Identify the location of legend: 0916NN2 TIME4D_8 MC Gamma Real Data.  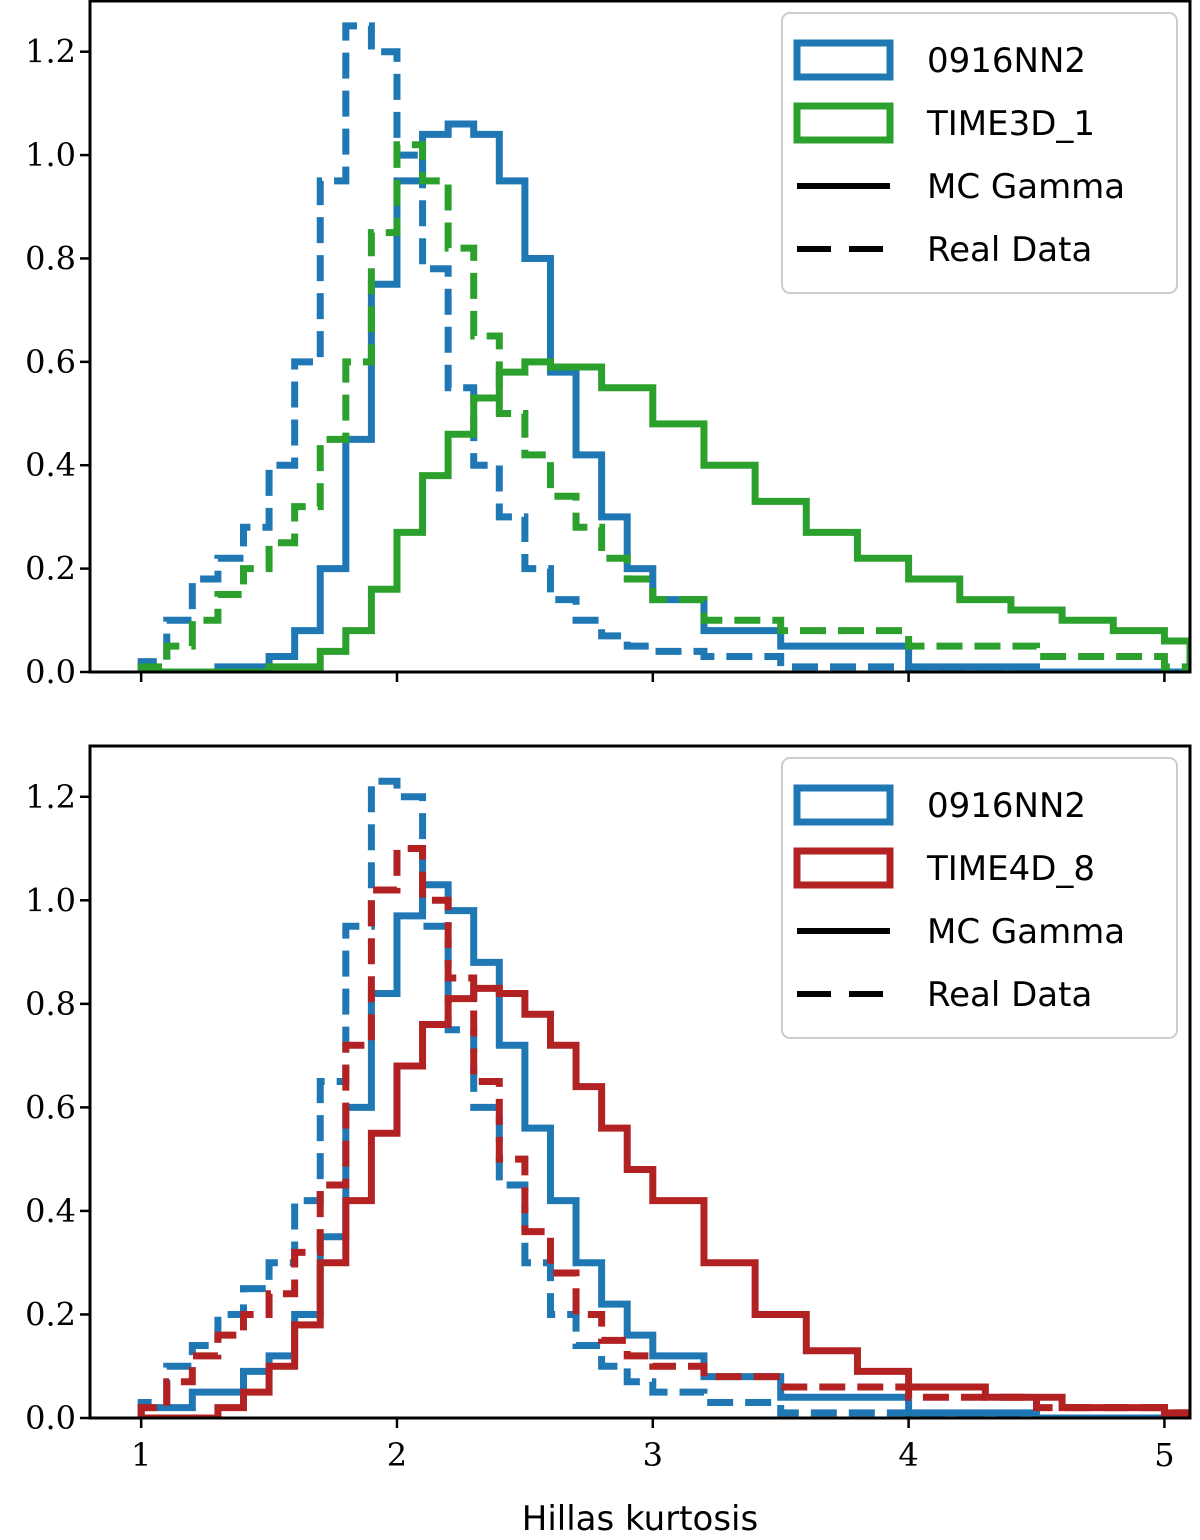
(979, 898).